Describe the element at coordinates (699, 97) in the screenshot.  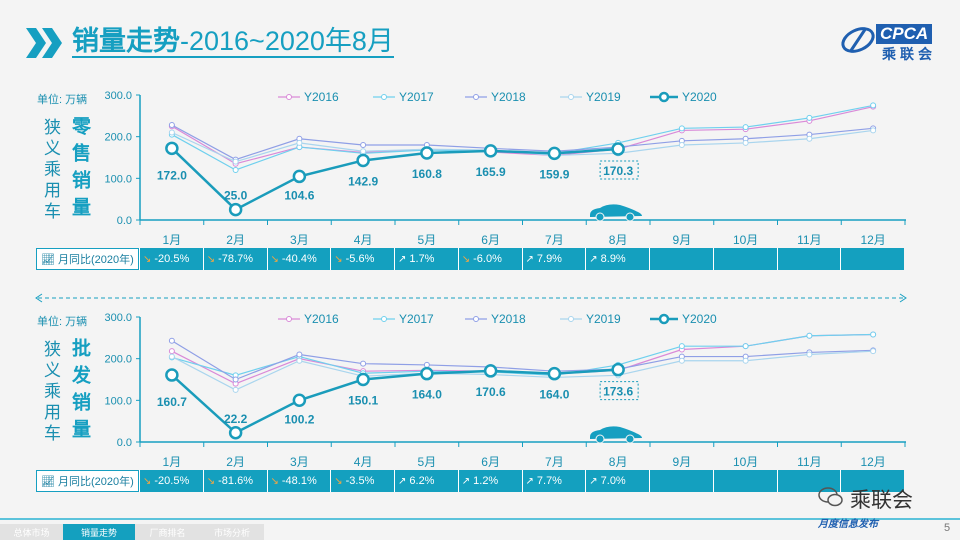
I see `legend-label: Y2020` at that location.